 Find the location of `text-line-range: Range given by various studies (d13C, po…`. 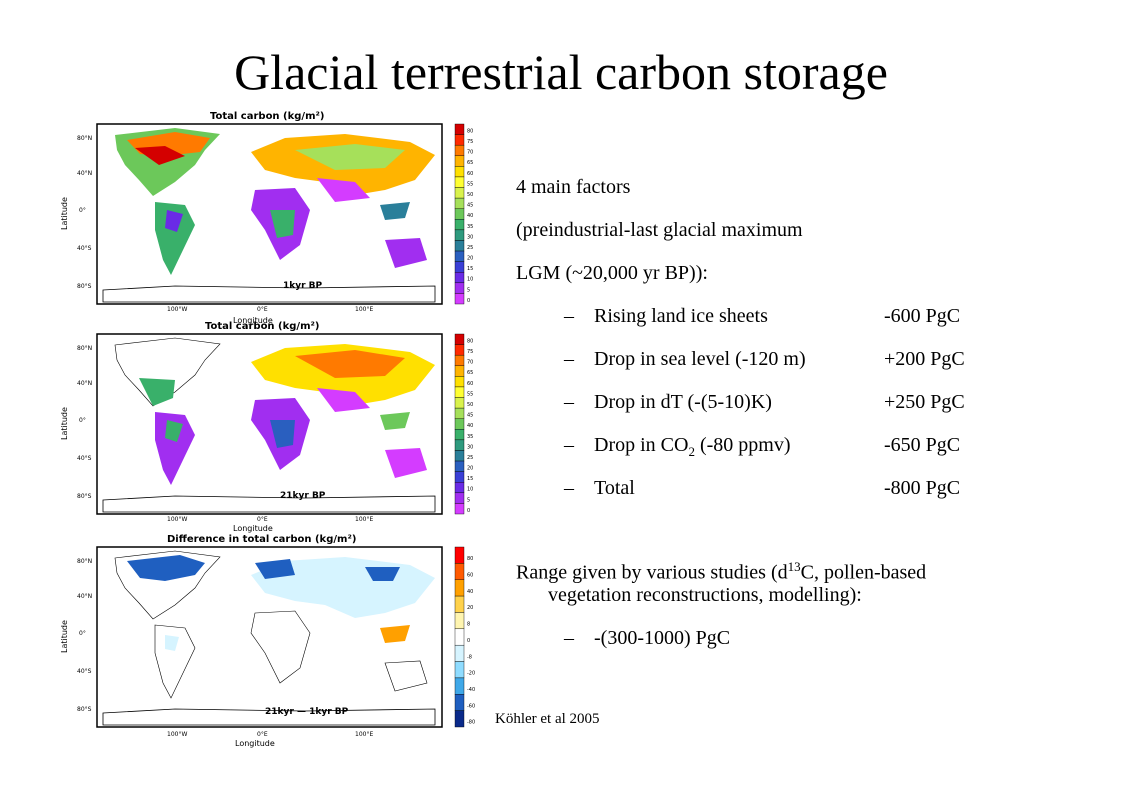

text-line-range: Range given by various studies (d13C, po… is located at coordinates (721, 571).